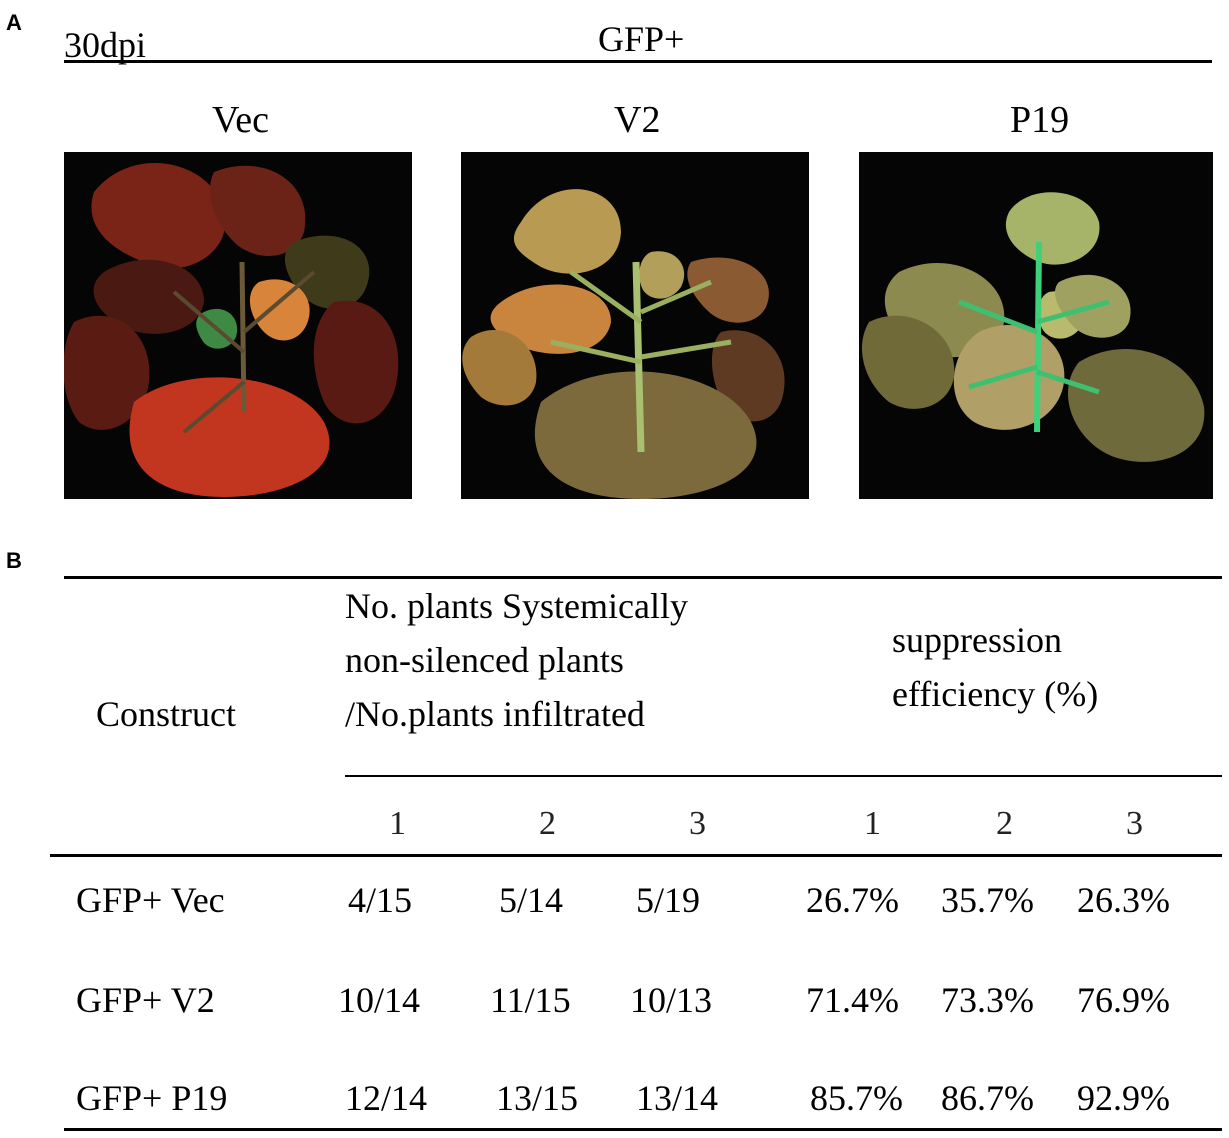 The width and height of the screenshot is (1229, 1138). I want to click on plant-drawing-v2, so click(635, 325).